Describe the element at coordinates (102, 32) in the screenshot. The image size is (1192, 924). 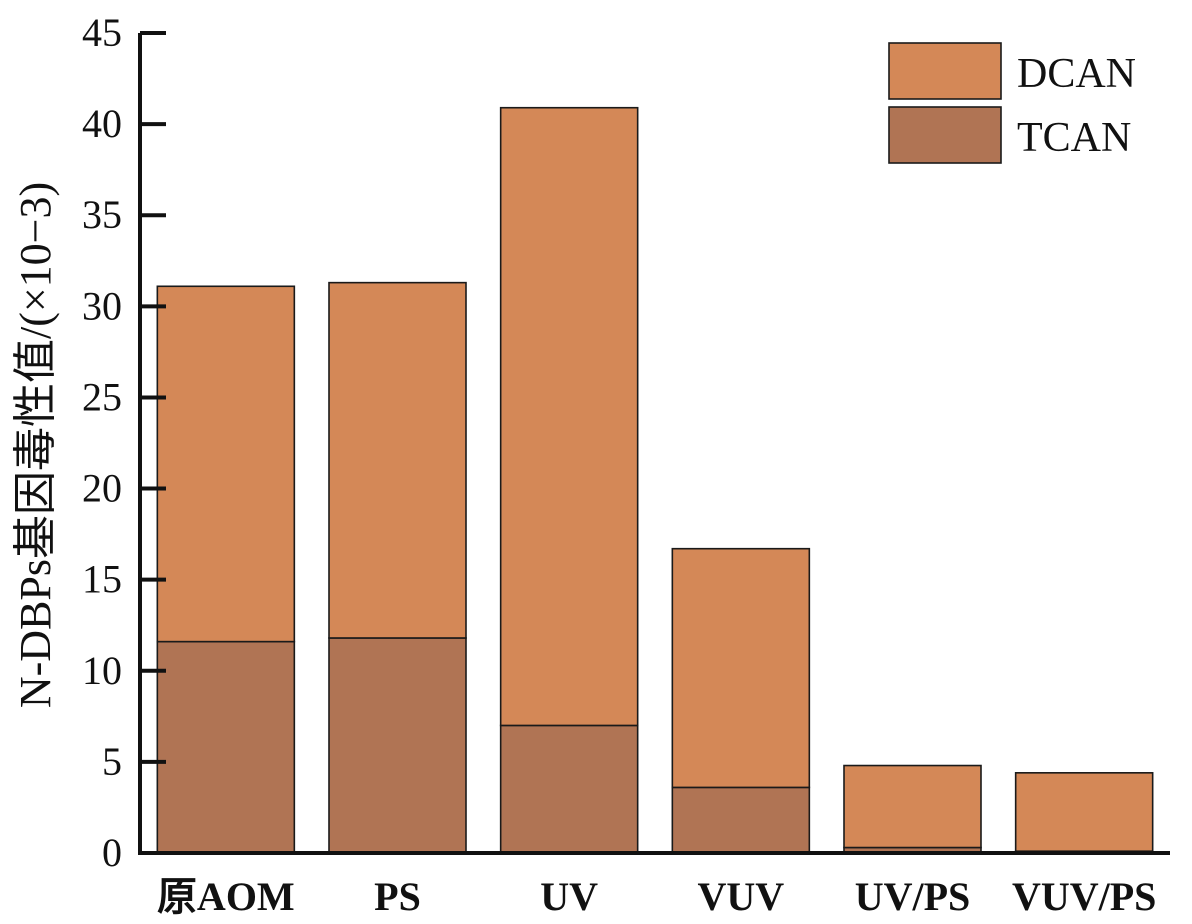
I see `y-tick-label: 45` at that location.